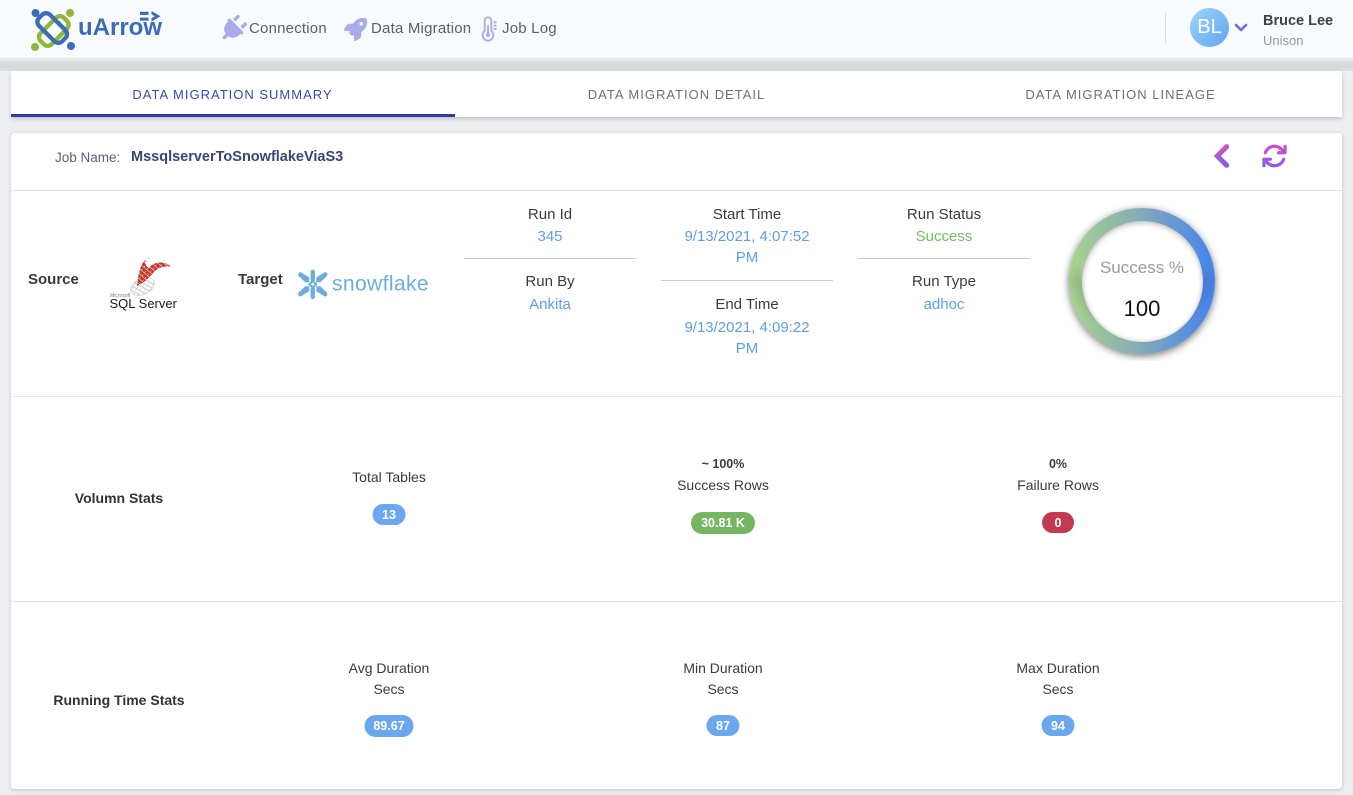 The image size is (1353, 795). I want to click on svg-text: snowflake, so click(380, 284).